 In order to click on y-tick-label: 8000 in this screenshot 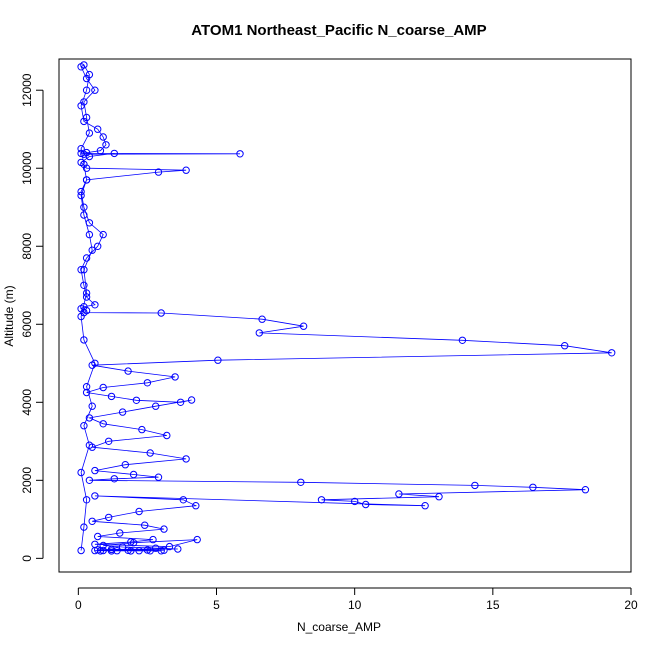, I will do `click(27, 246)`.